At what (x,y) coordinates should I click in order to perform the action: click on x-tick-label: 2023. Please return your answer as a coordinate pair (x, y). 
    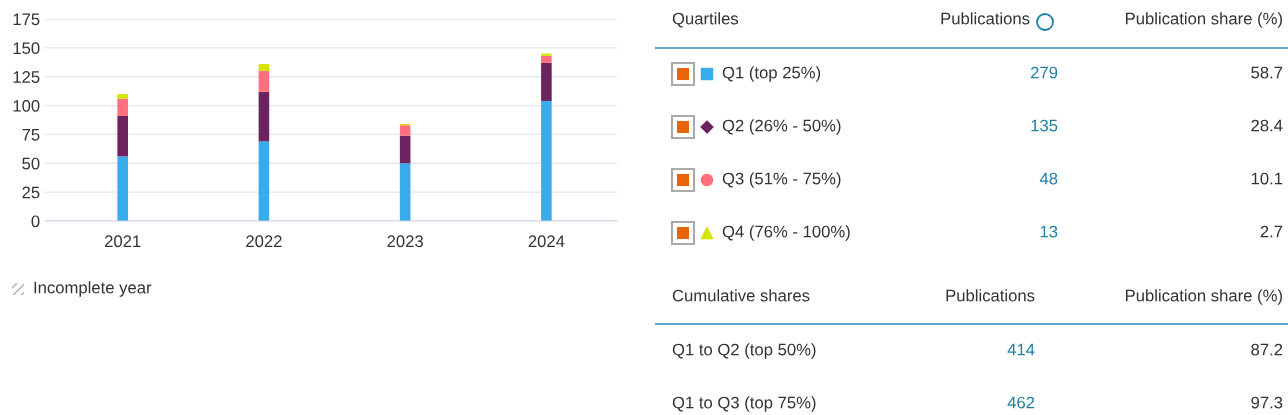
    Looking at the image, I should click on (405, 241).